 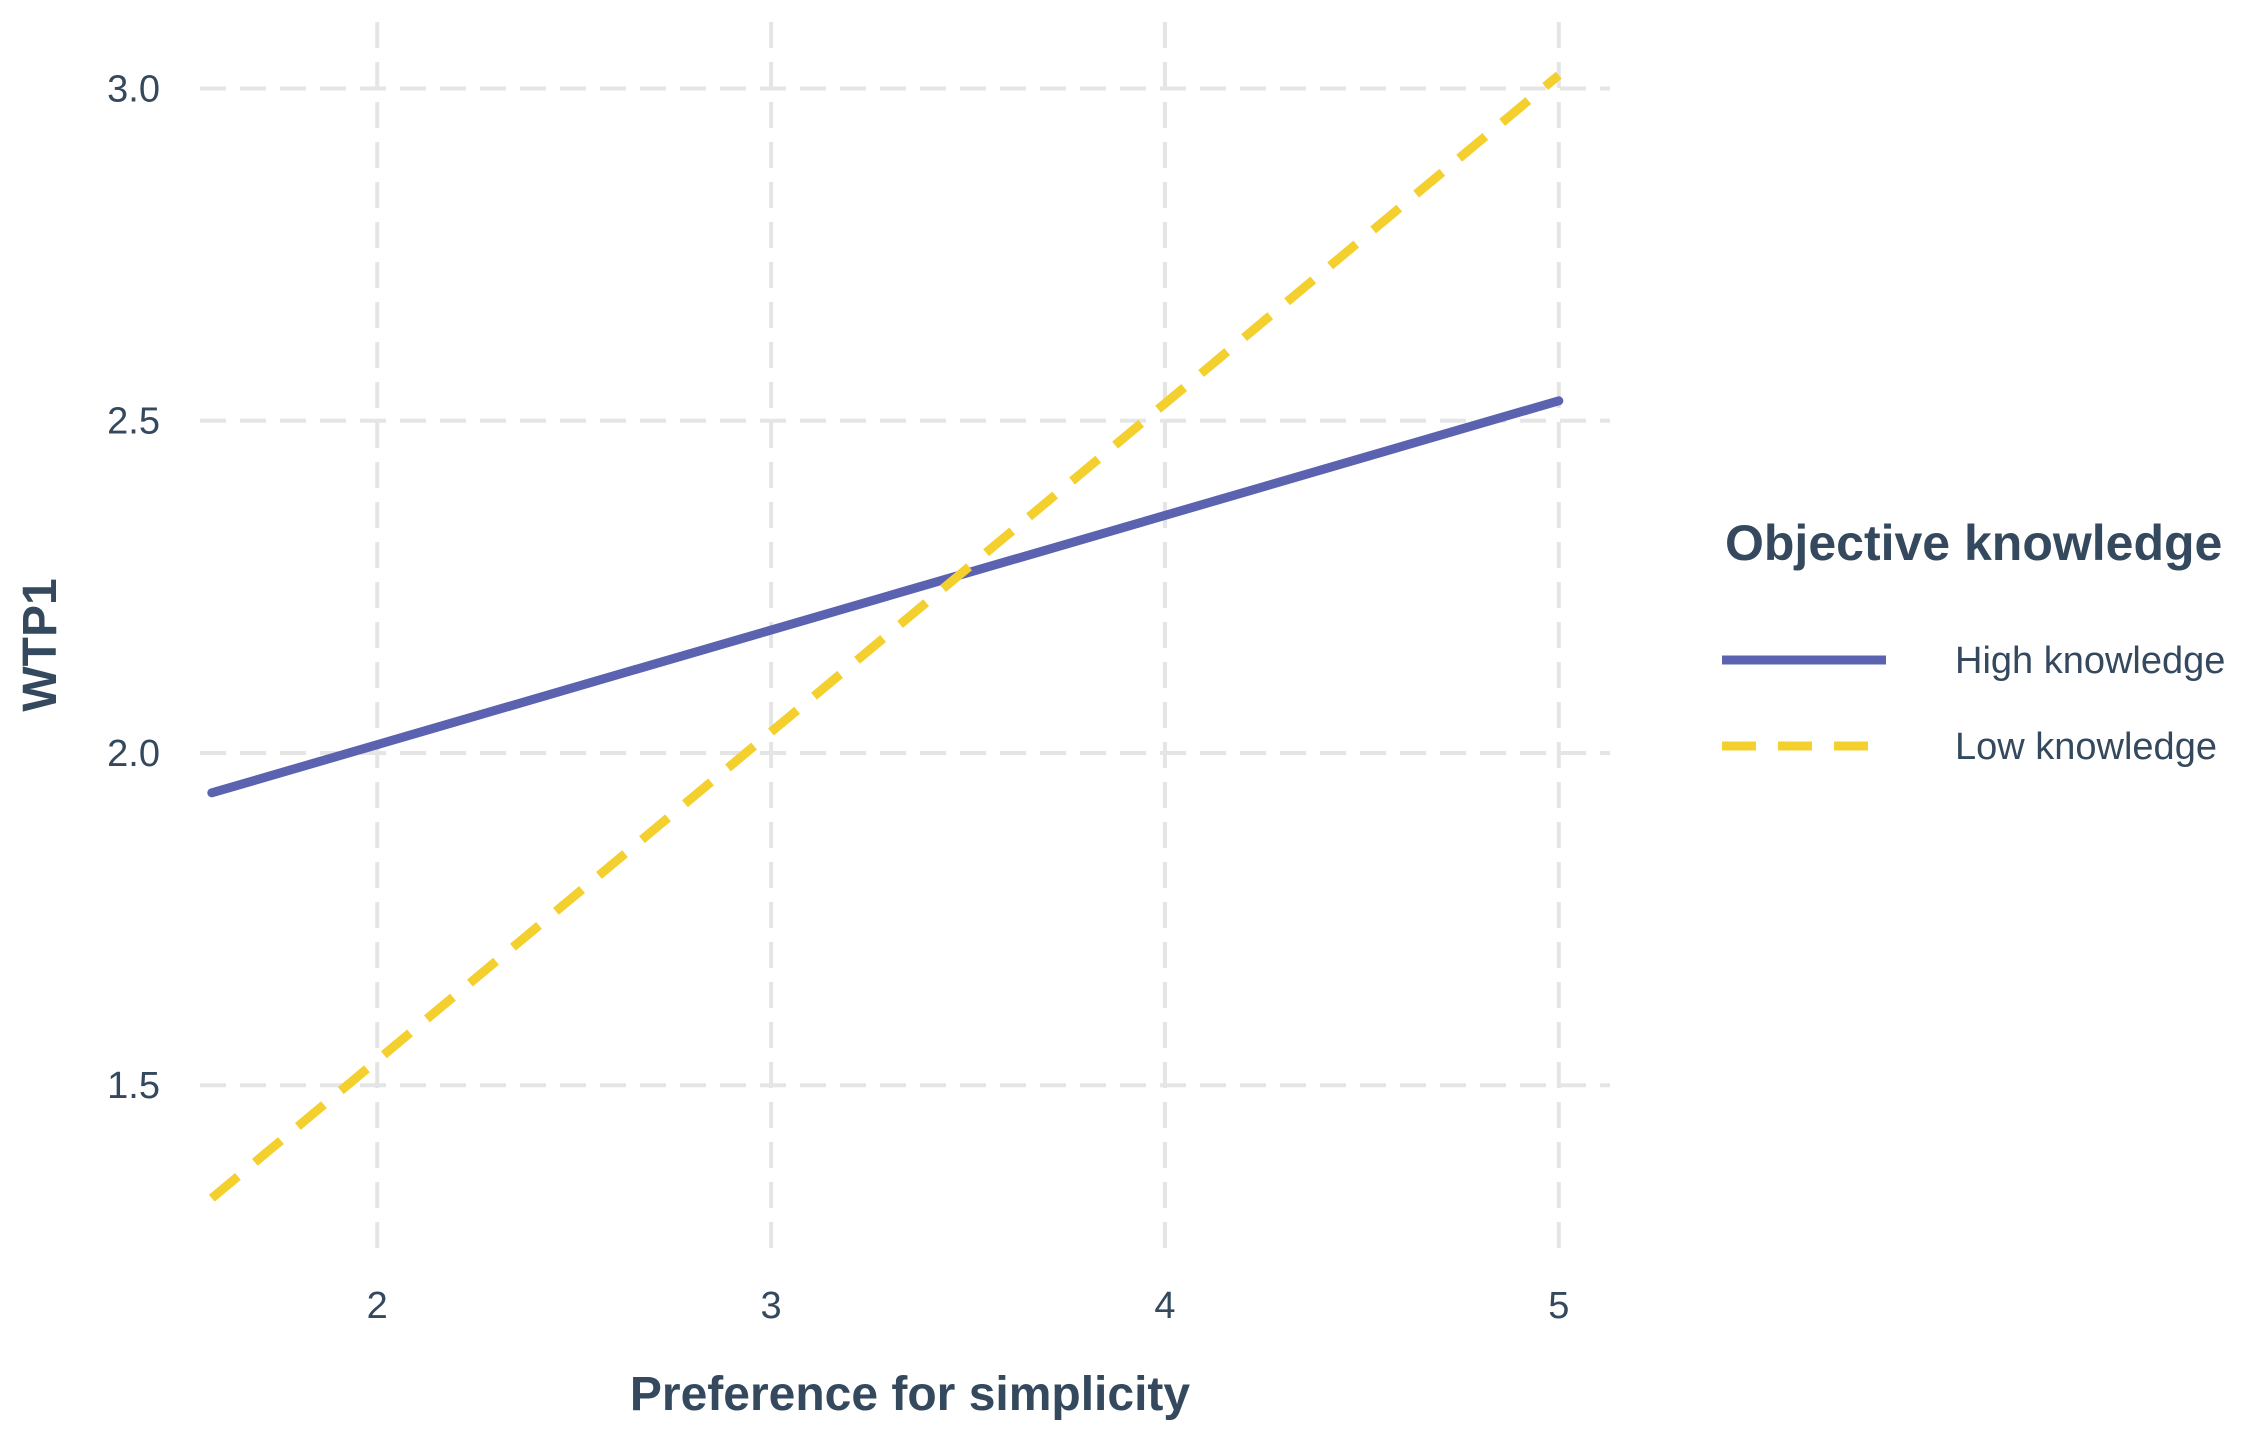 What do you see at coordinates (377, 1306) in the screenshot?
I see `x-tick-label: 2` at bounding box center [377, 1306].